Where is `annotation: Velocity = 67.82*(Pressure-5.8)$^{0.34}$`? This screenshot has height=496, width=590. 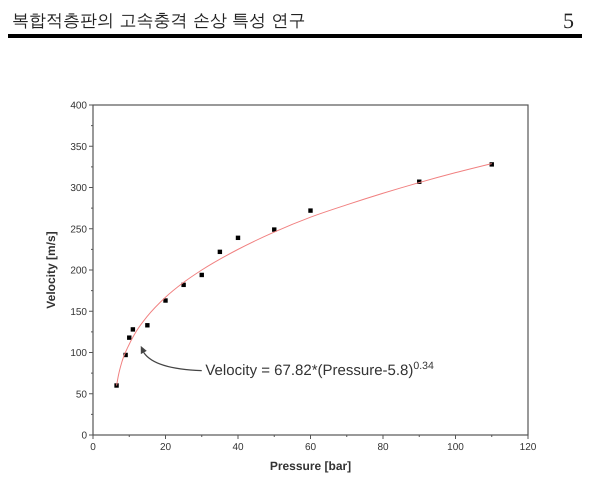
annotation: Velocity = 67.82*(Pressure-5.8)$^{0.34}$ is located at coordinates (319, 369).